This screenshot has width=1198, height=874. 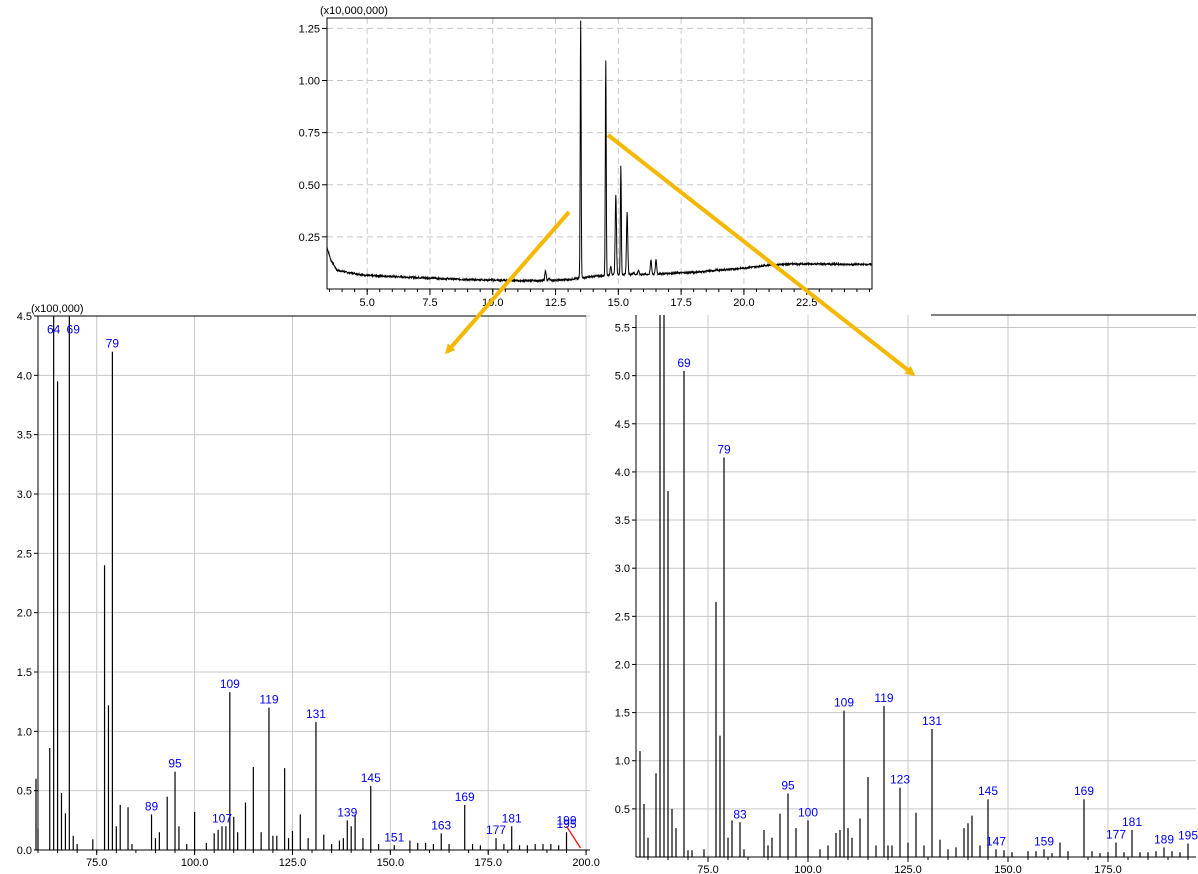 I want to click on y-tick-label: 1.25, so click(x=309, y=29).